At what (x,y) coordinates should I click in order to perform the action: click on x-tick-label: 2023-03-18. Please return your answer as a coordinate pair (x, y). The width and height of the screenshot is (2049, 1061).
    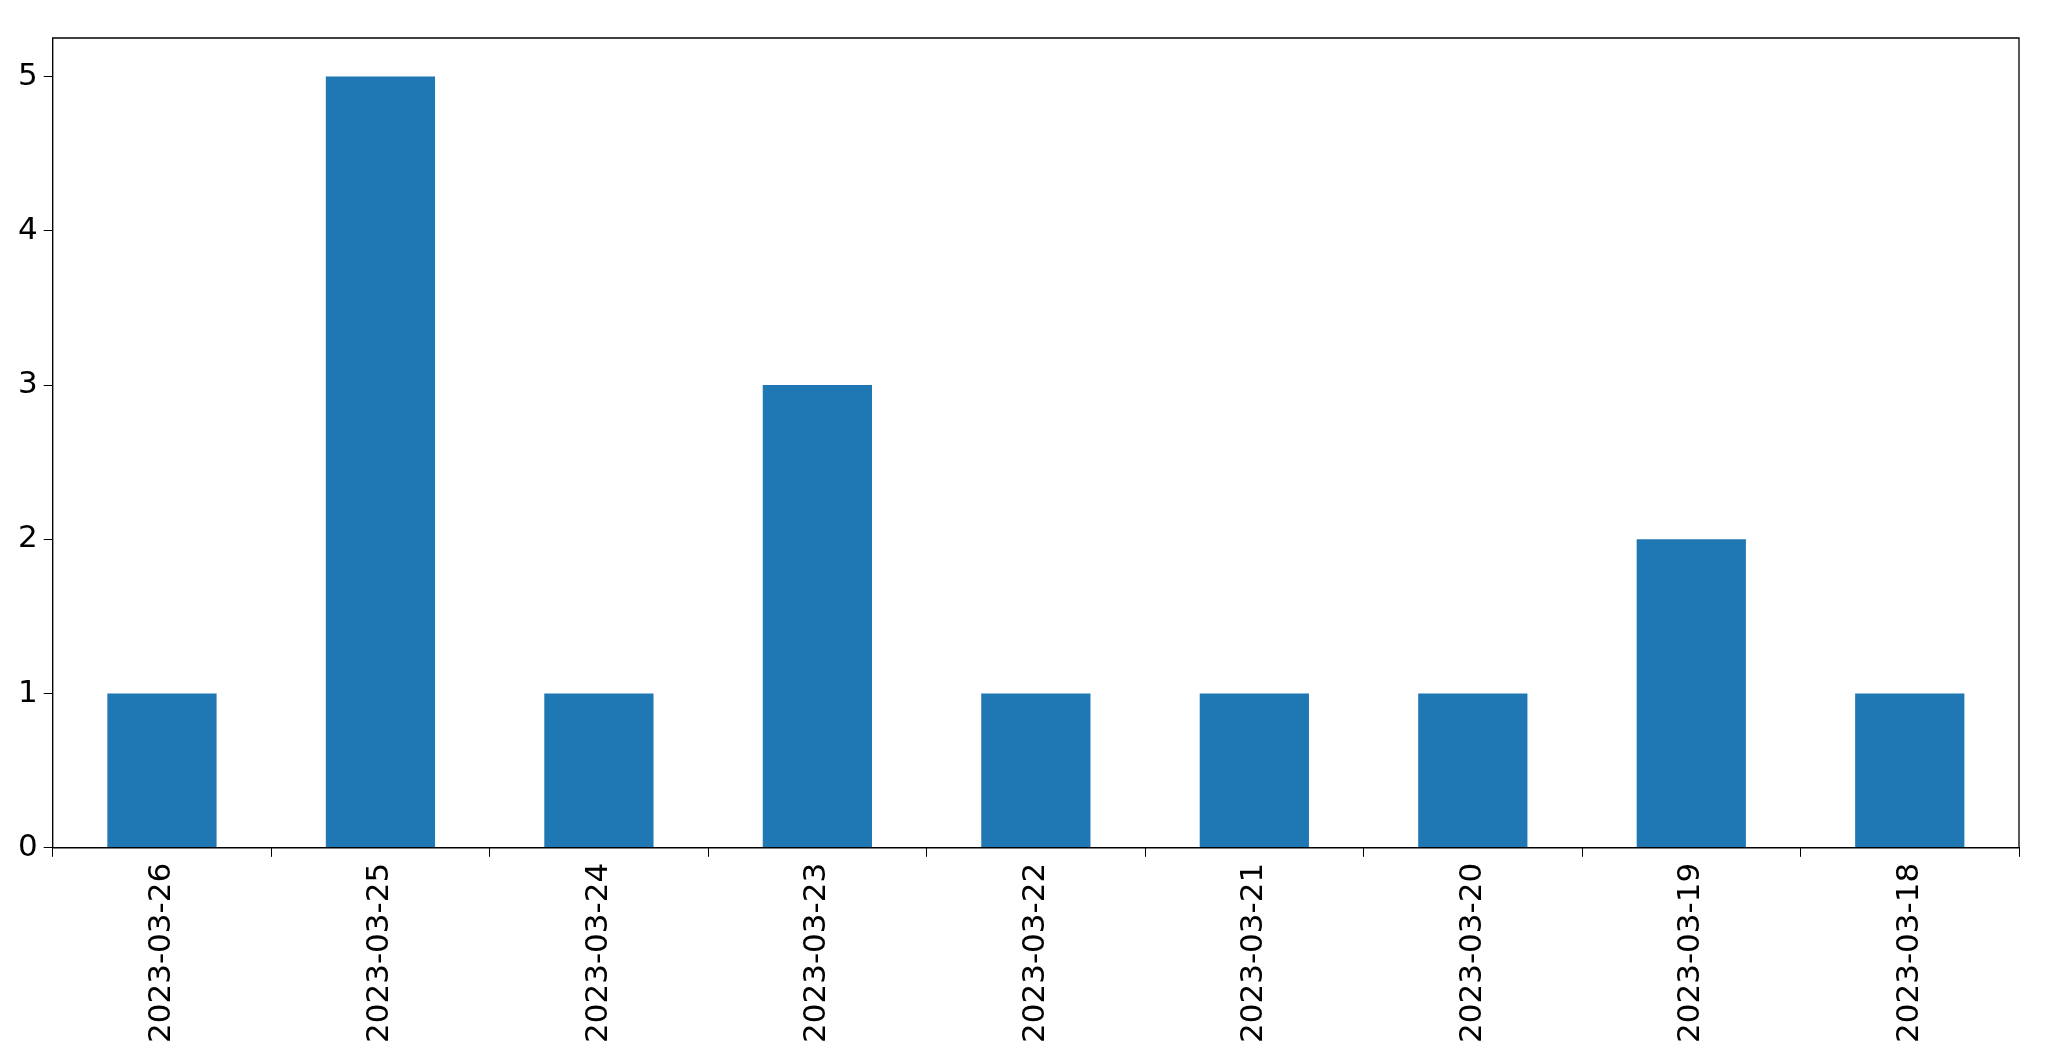
    Looking at the image, I should click on (1906, 953).